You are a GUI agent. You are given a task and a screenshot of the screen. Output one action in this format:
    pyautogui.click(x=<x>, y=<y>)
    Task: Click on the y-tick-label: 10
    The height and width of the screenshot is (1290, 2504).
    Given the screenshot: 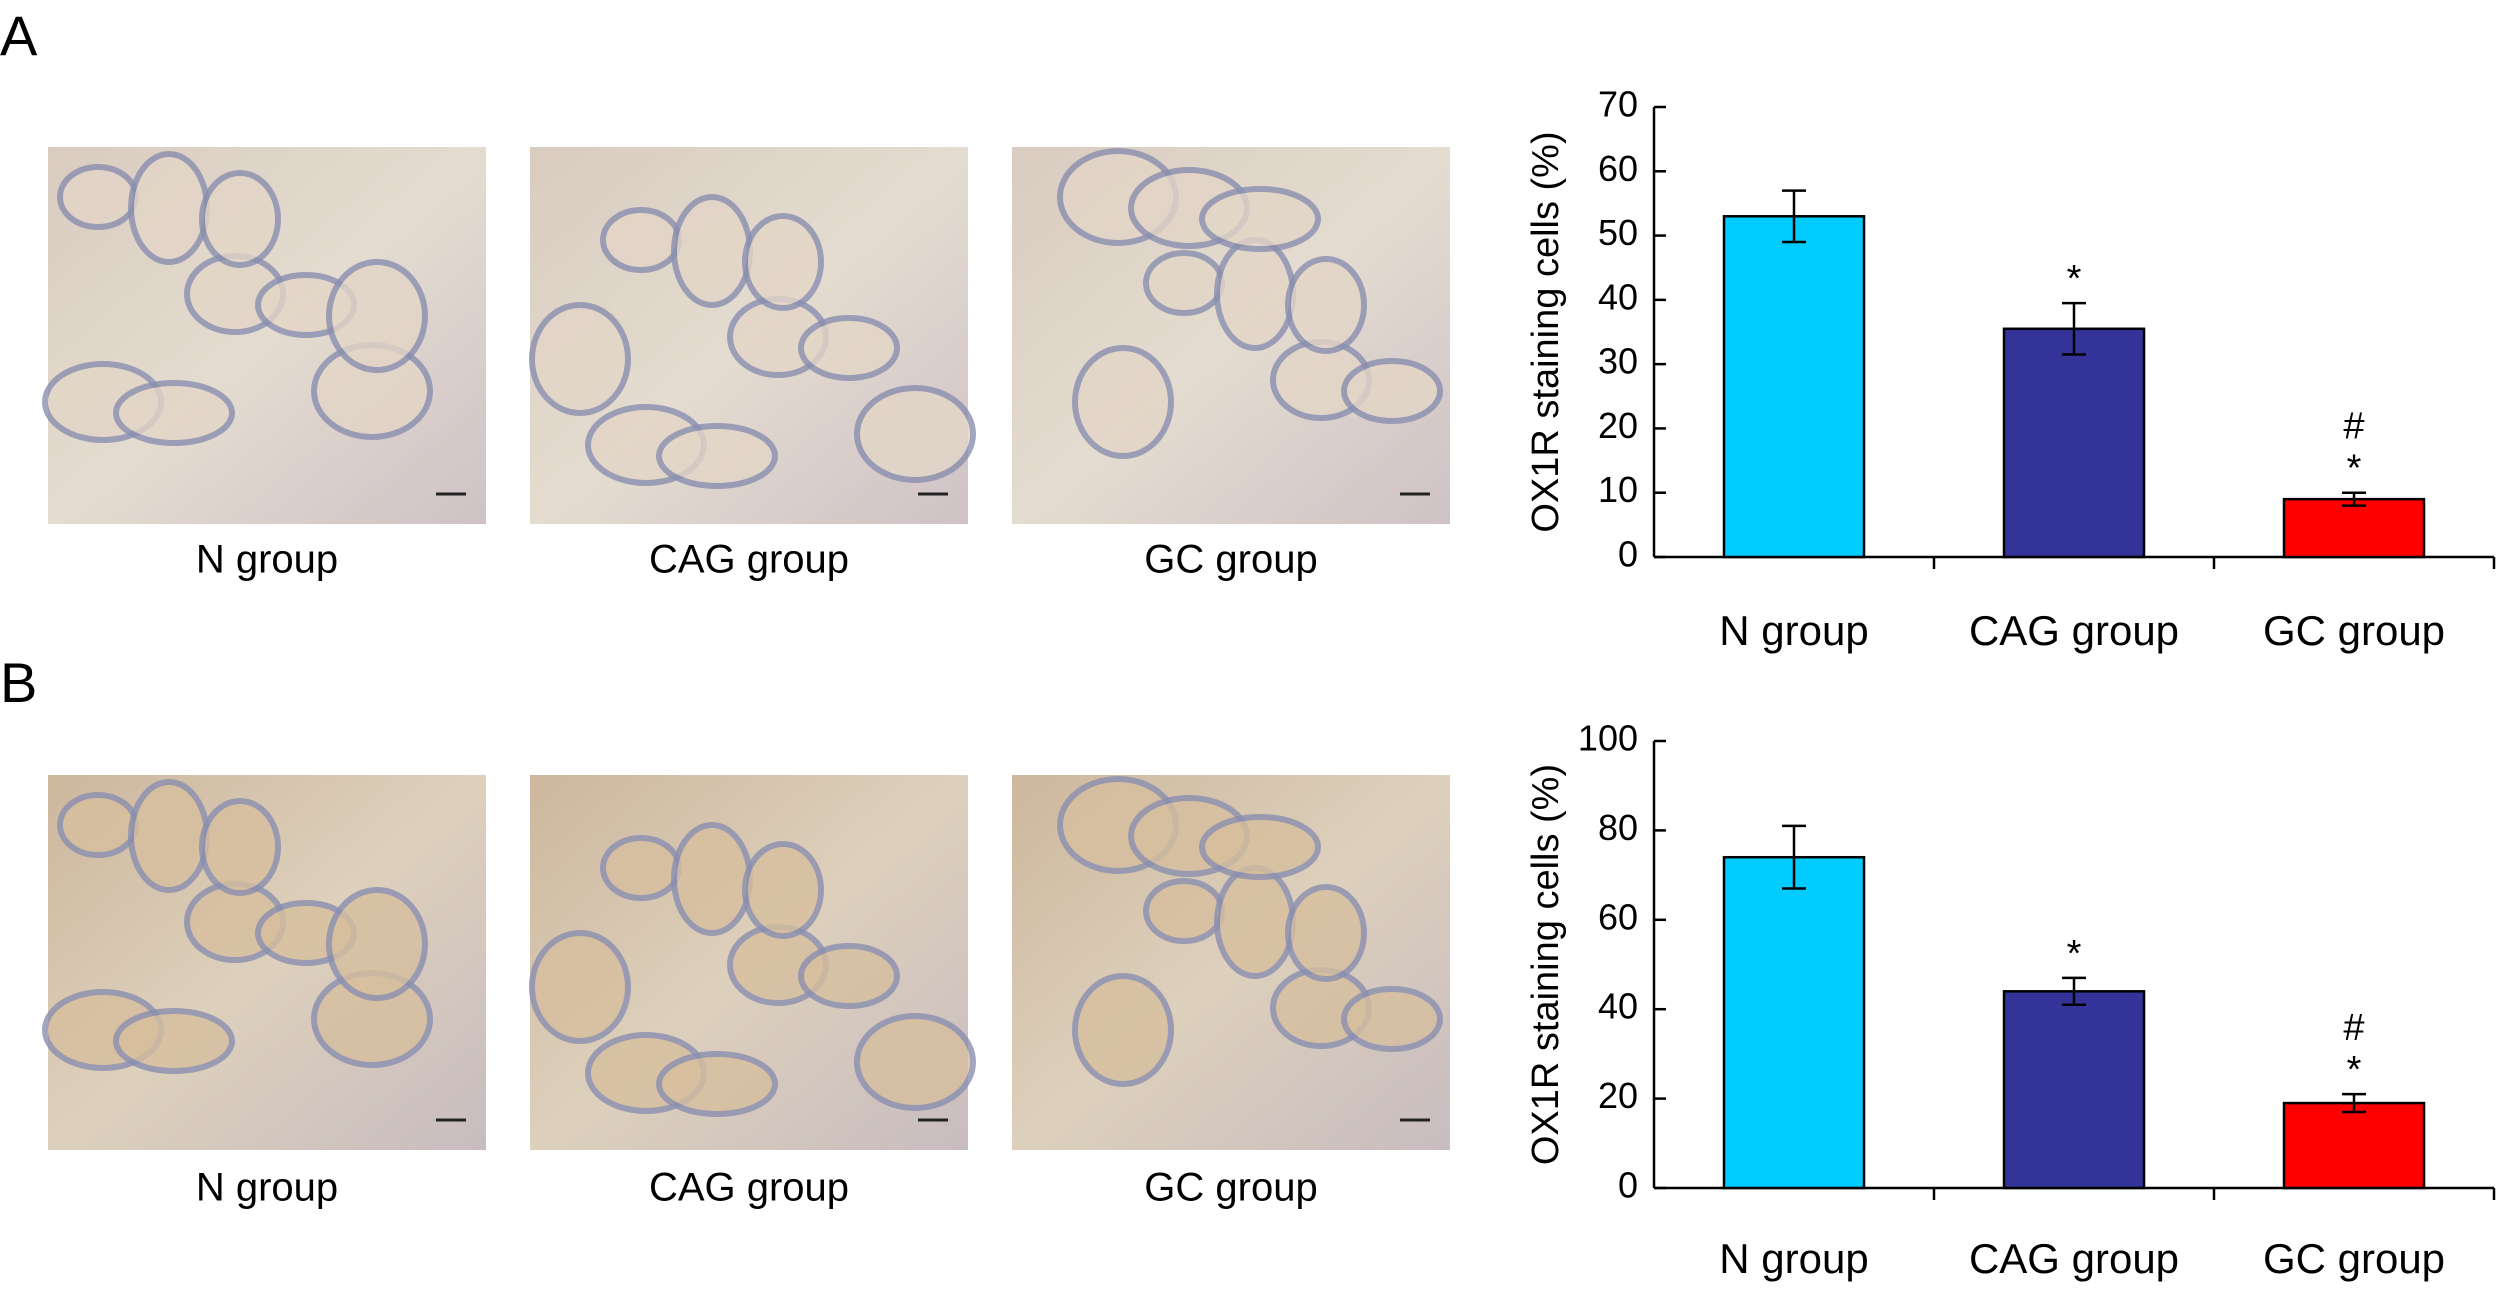 What is the action you would take?
    pyautogui.click(x=1618, y=489)
    